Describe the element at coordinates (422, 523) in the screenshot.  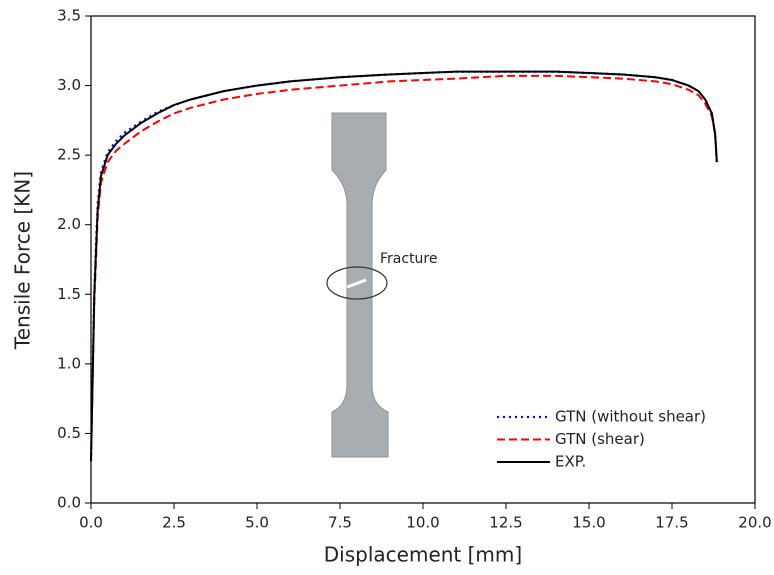
I see `x-tick-label: 10.0` at that location.